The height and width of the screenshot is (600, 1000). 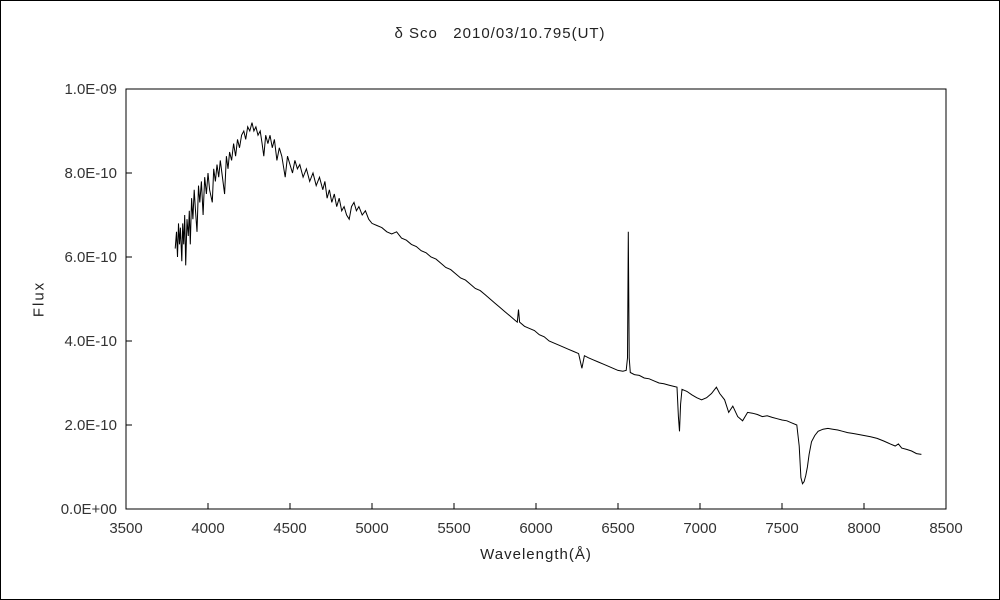 What do you see at coordinates (289, 528) in the screenshot?
I see `x-tick-label: 4500` at bounding box center [289, 528].